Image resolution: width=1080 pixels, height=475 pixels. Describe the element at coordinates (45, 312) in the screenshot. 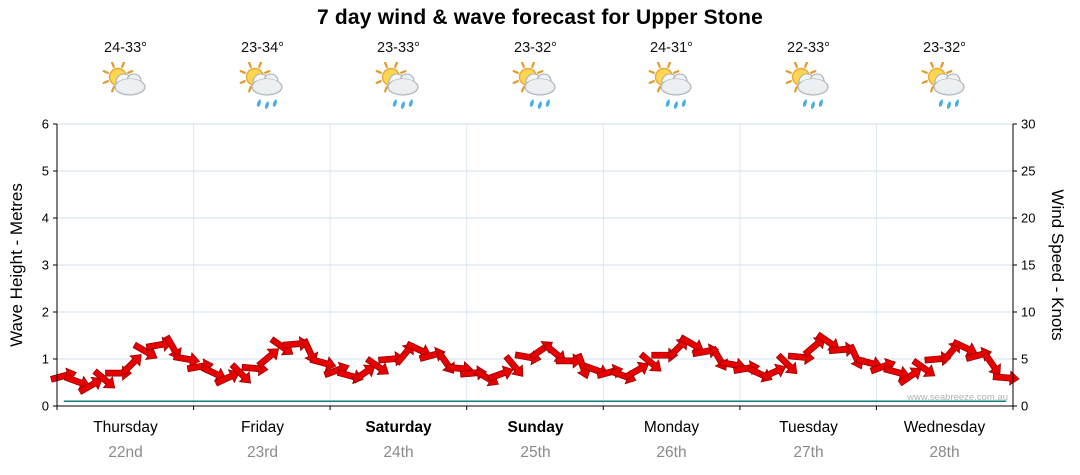

I see `svg-text: 2` at that location.